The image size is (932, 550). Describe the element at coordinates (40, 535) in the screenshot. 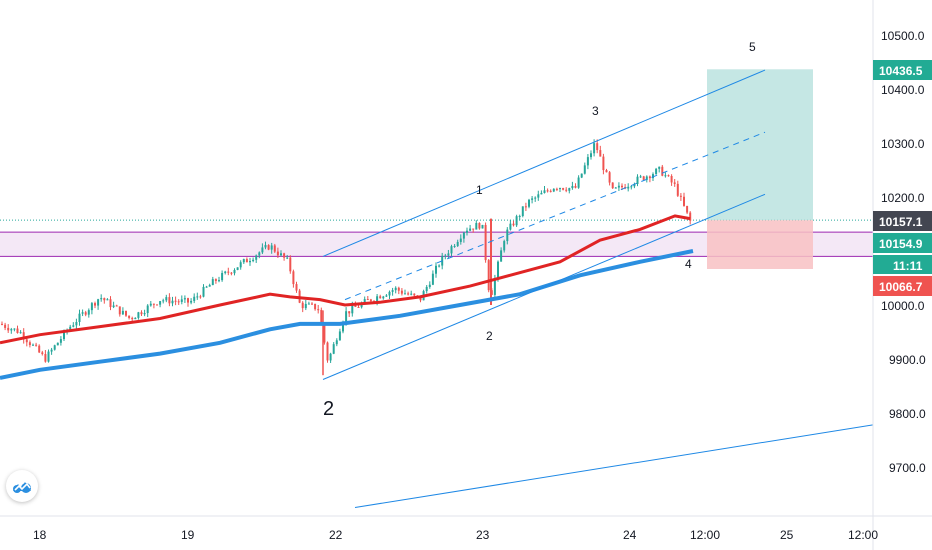

I see `x-tick-label: 18` at that location.